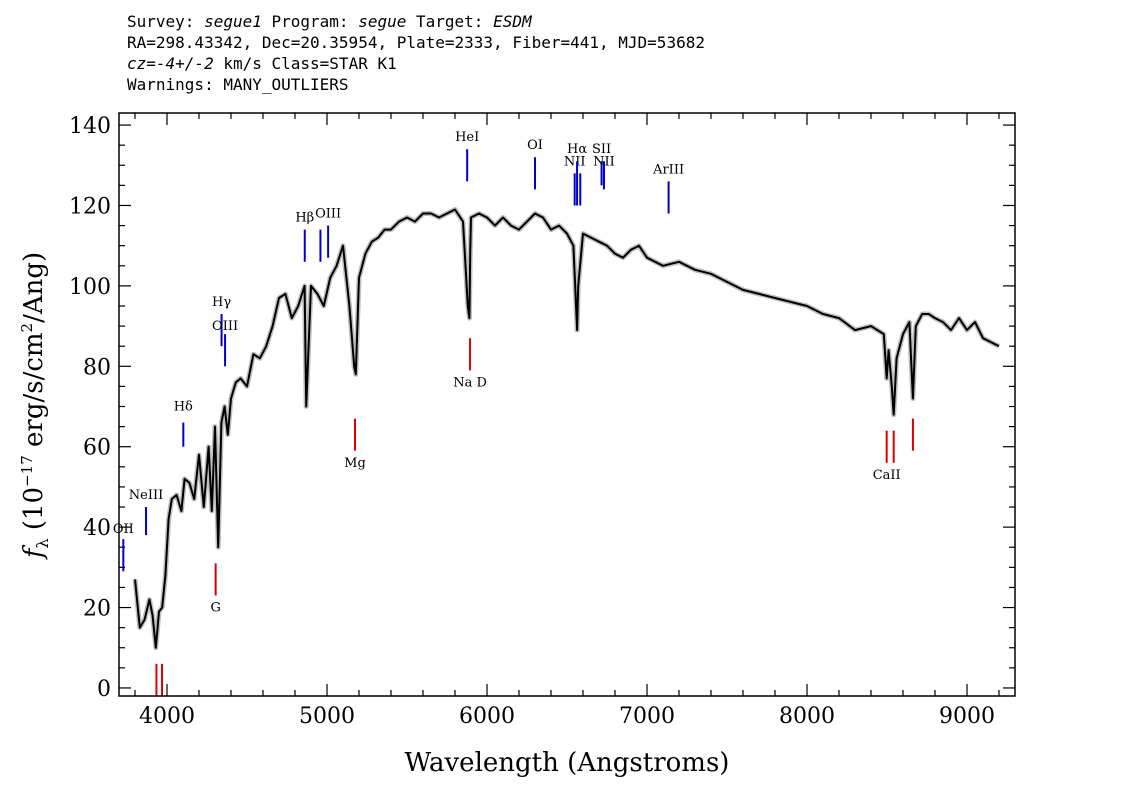 This screenshot has height=810, width=1134. I want to click on x-tick-label: 6000, so click(487, 716).